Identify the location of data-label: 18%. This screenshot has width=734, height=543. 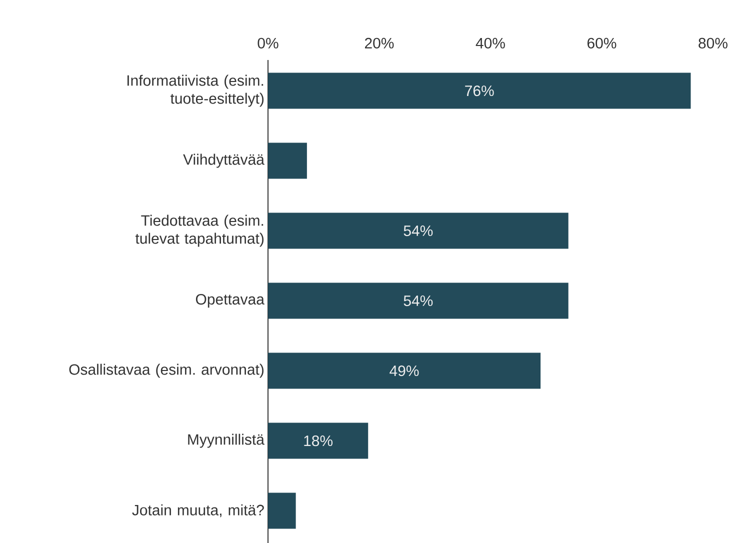
(318, 440).